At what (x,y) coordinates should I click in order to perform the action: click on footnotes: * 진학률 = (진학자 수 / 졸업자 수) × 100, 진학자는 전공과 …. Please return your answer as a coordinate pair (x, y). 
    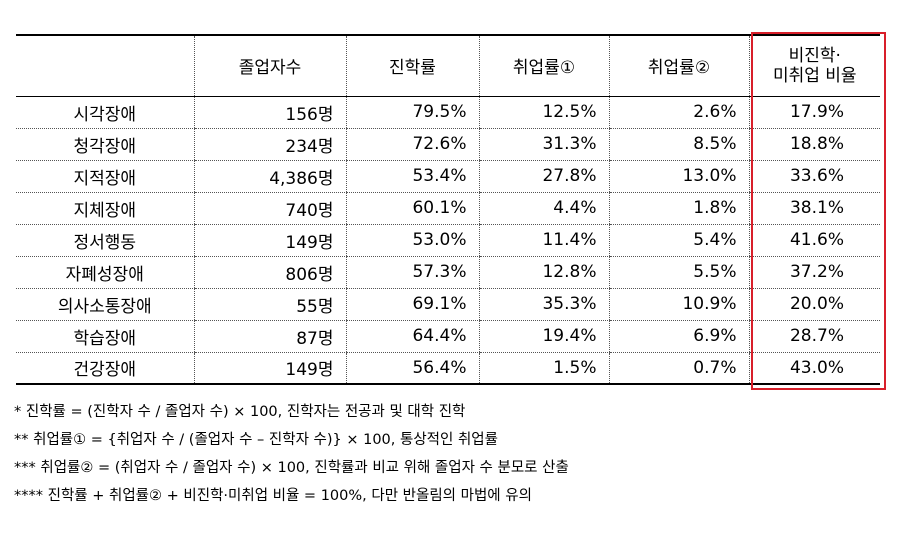
    Looking at the image, I should click on (291, 454).